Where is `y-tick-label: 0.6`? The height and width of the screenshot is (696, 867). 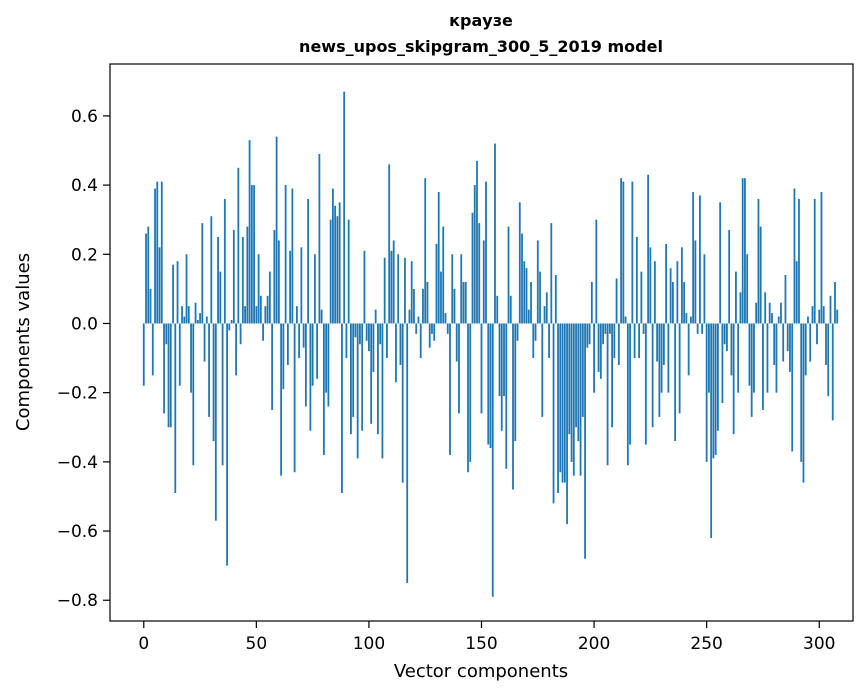
y-tick-label: 0.6 is located at coordinates (84, 117).